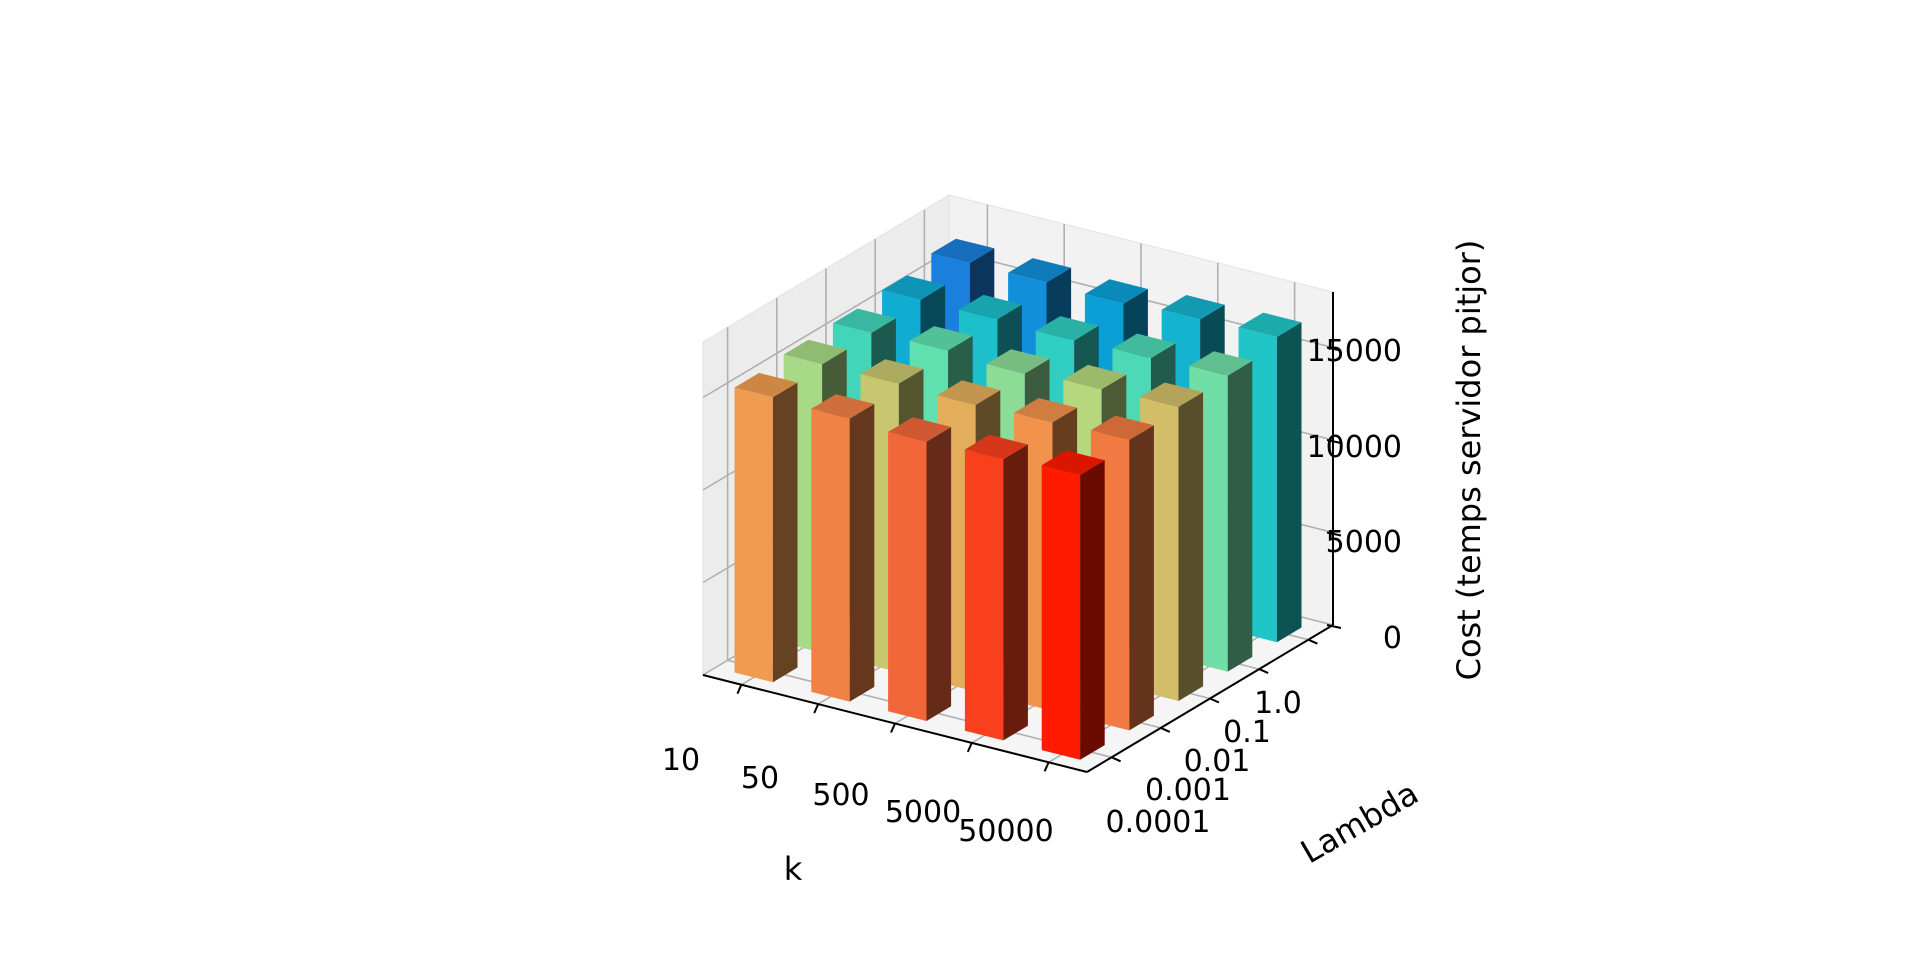 The image size is (1920, 974). What do you see at coordinates (1278, 703) in the screenshot?
I see `y-tick-label: 1.0` at bounding box center [1278, 703].